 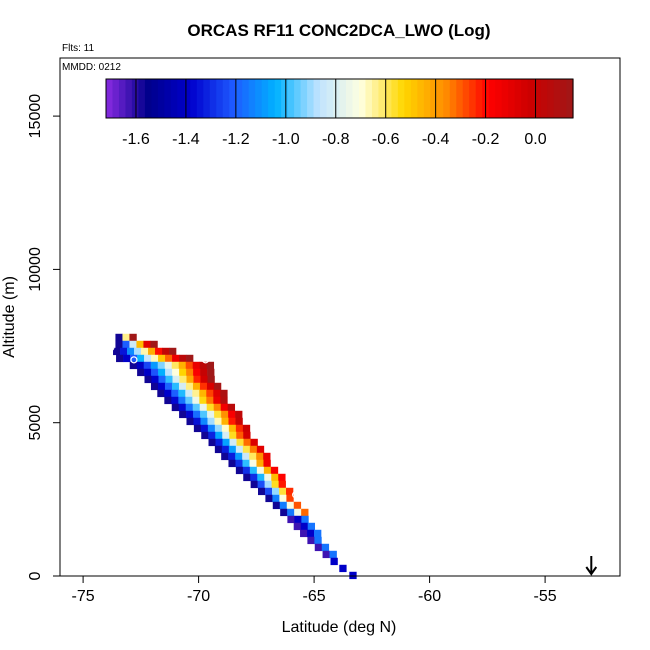 I want to click on x-tick-label: -75, so click(x=83, y=596).